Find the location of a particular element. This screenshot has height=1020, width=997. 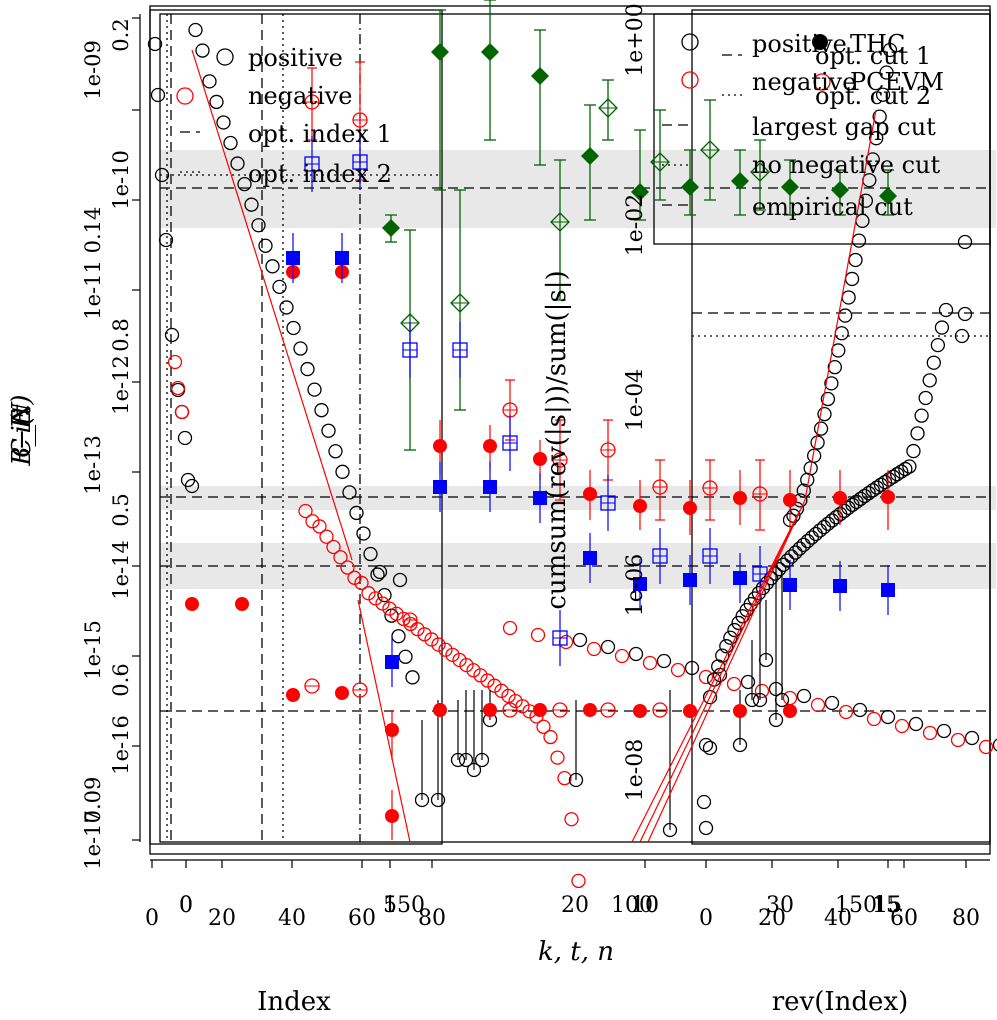

legend-cut-positive-marker is located at coordinates (690, 42).